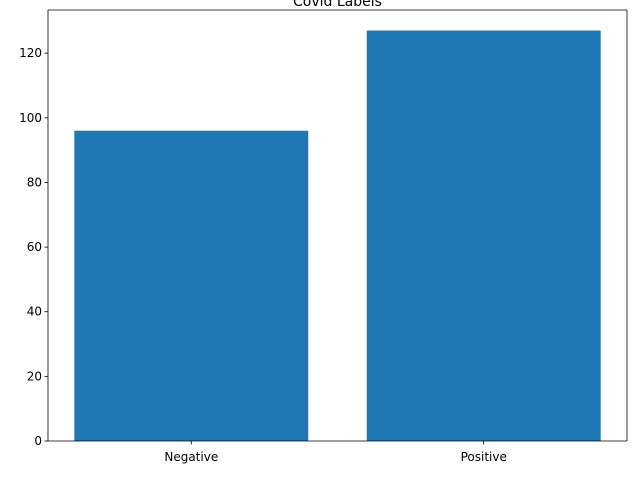 The image size is (640, 480). I want to click on y-tick-label: 120, so click(30, 53).